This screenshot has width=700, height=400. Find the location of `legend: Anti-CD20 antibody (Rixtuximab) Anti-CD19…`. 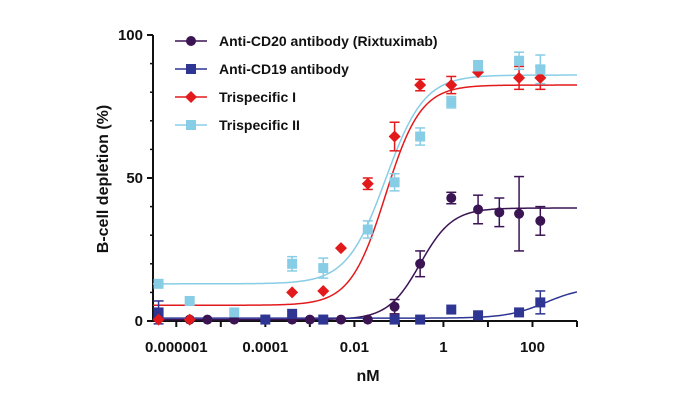

legend: Anti-CD20 antibody (Rixtuximab) Anti-CD19… is located at coordinates (306, 83).